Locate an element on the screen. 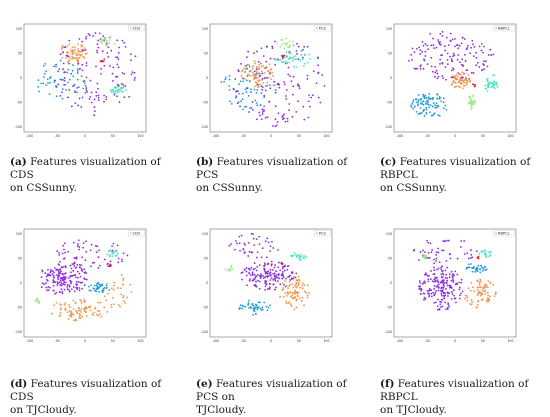 The width and height of the screenshot is (550, 417). x-tick-label: -100 is located at coordinates (399, 136).